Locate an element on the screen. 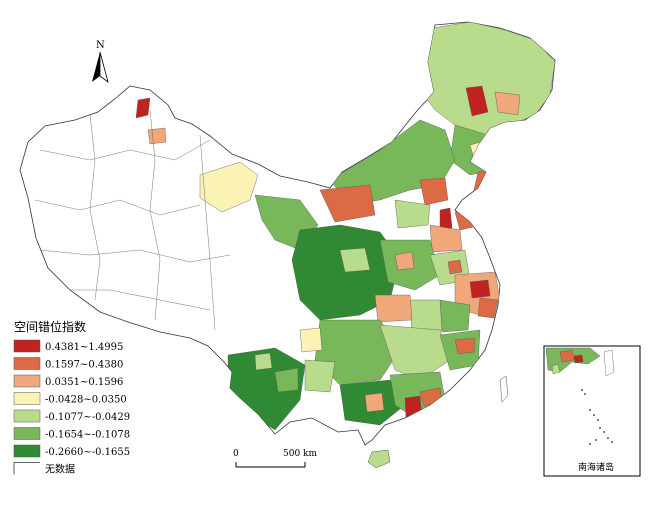 This screenshot has height=508, width=650. legend-title: 空间错位指数 is located at coordinates (50, 326).